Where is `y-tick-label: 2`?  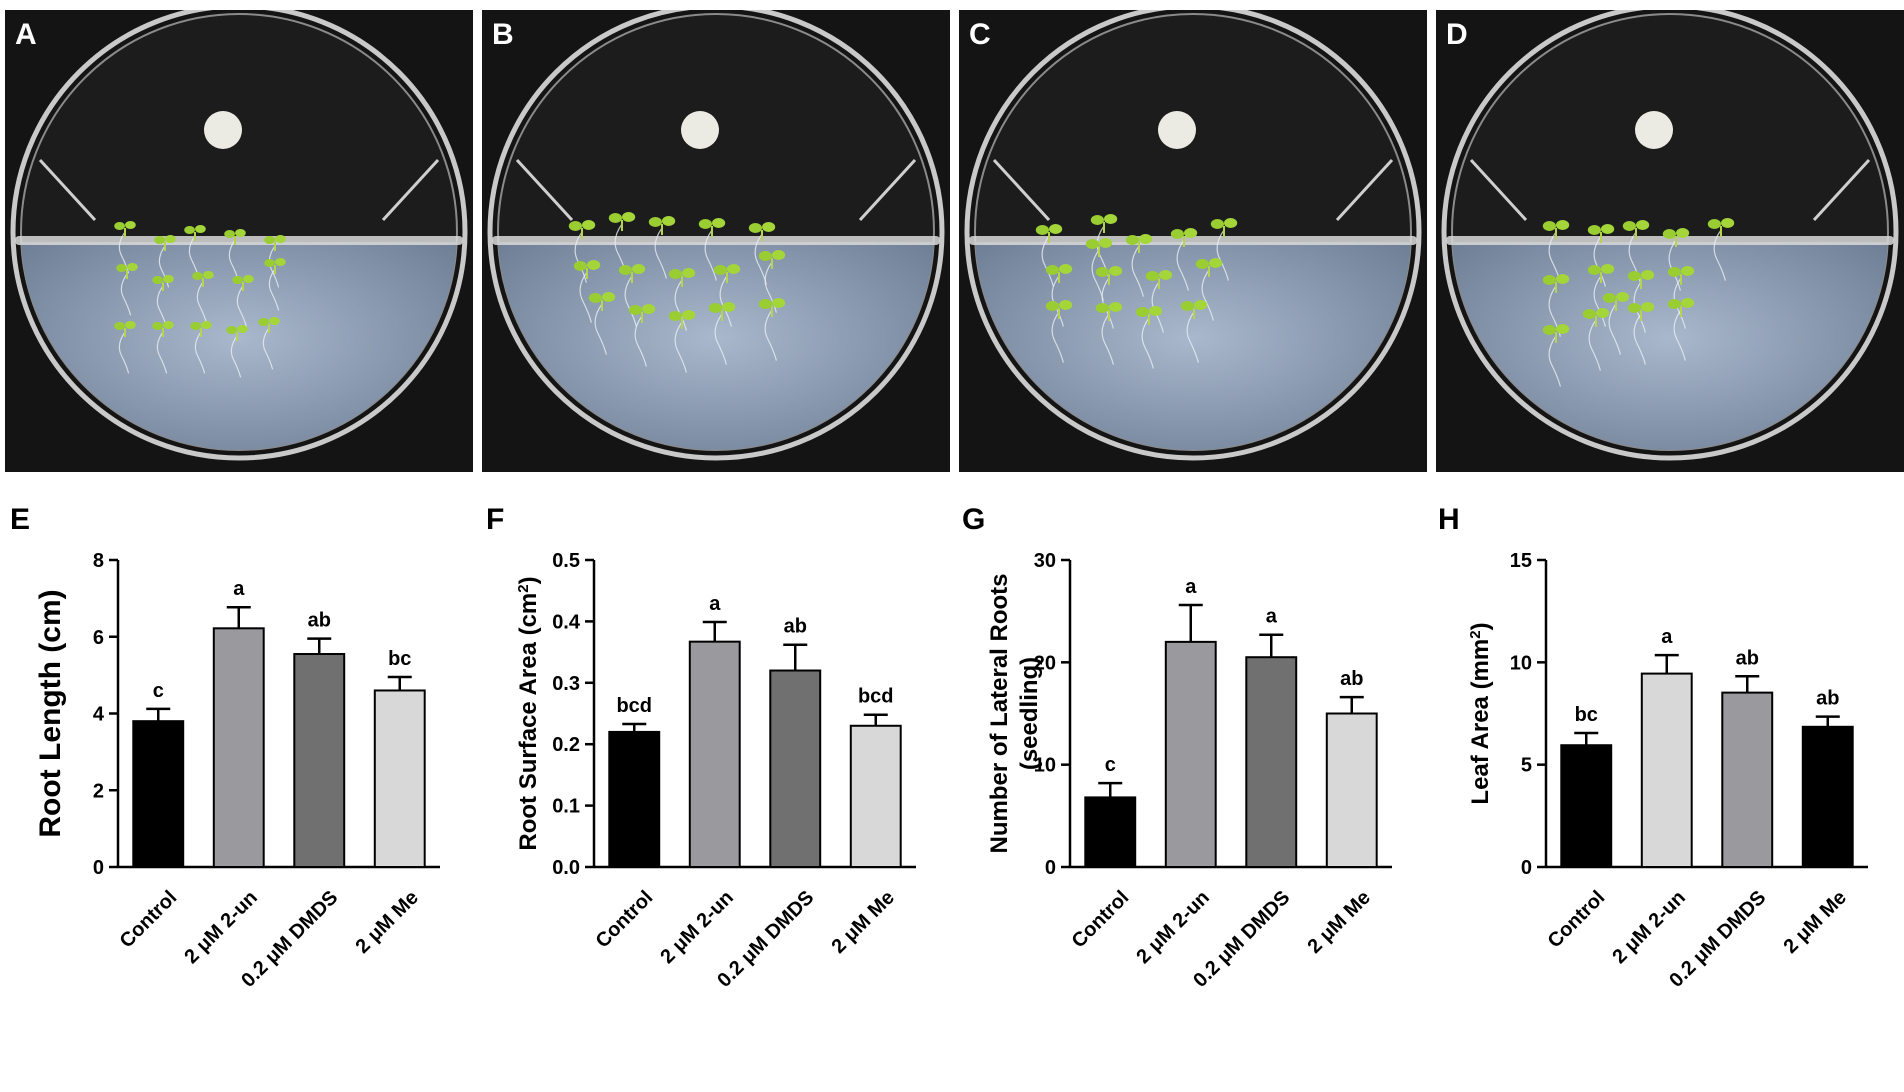 y-tick-label: 2 is located at coordinates (98, 791).